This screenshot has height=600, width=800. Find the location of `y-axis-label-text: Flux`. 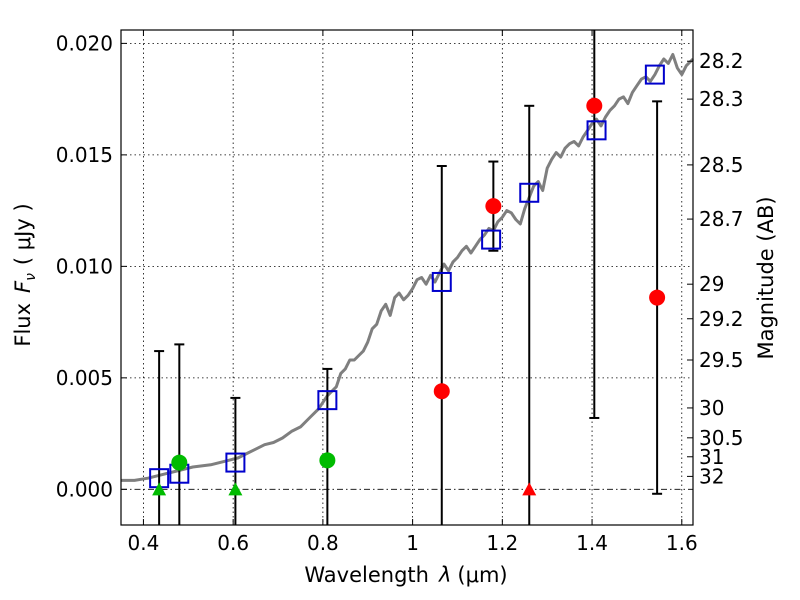

y-axis-label-text: Flux is located at coordinates (23, 325).